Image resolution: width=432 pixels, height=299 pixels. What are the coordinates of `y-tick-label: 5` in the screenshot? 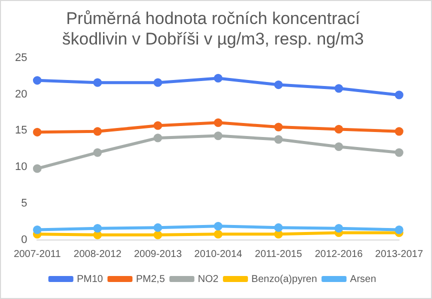 It's located at (24, 204).